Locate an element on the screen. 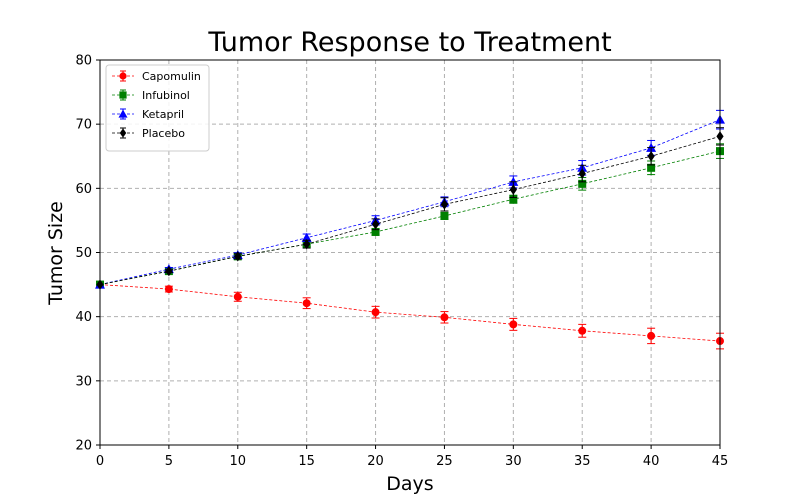 Image resolution: width=800 pixels, height=500 pixels. x-tick-label: 15 is located at coordinates (306, 461).